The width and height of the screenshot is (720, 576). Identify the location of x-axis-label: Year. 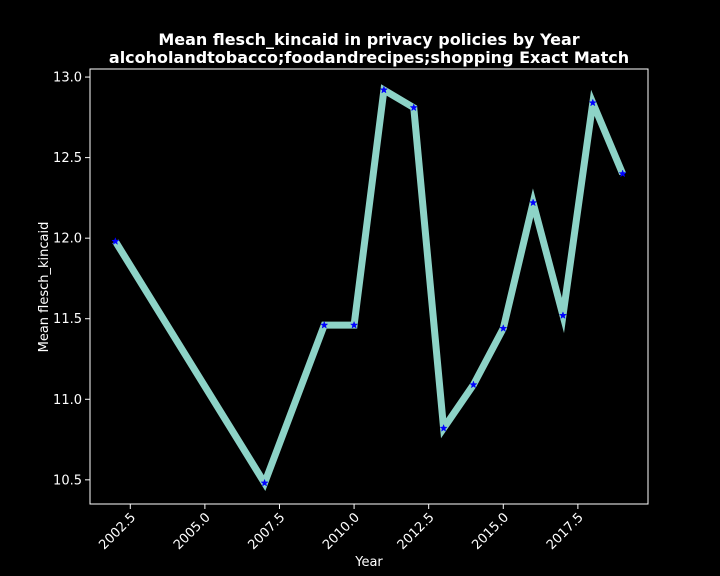
(368, 562).